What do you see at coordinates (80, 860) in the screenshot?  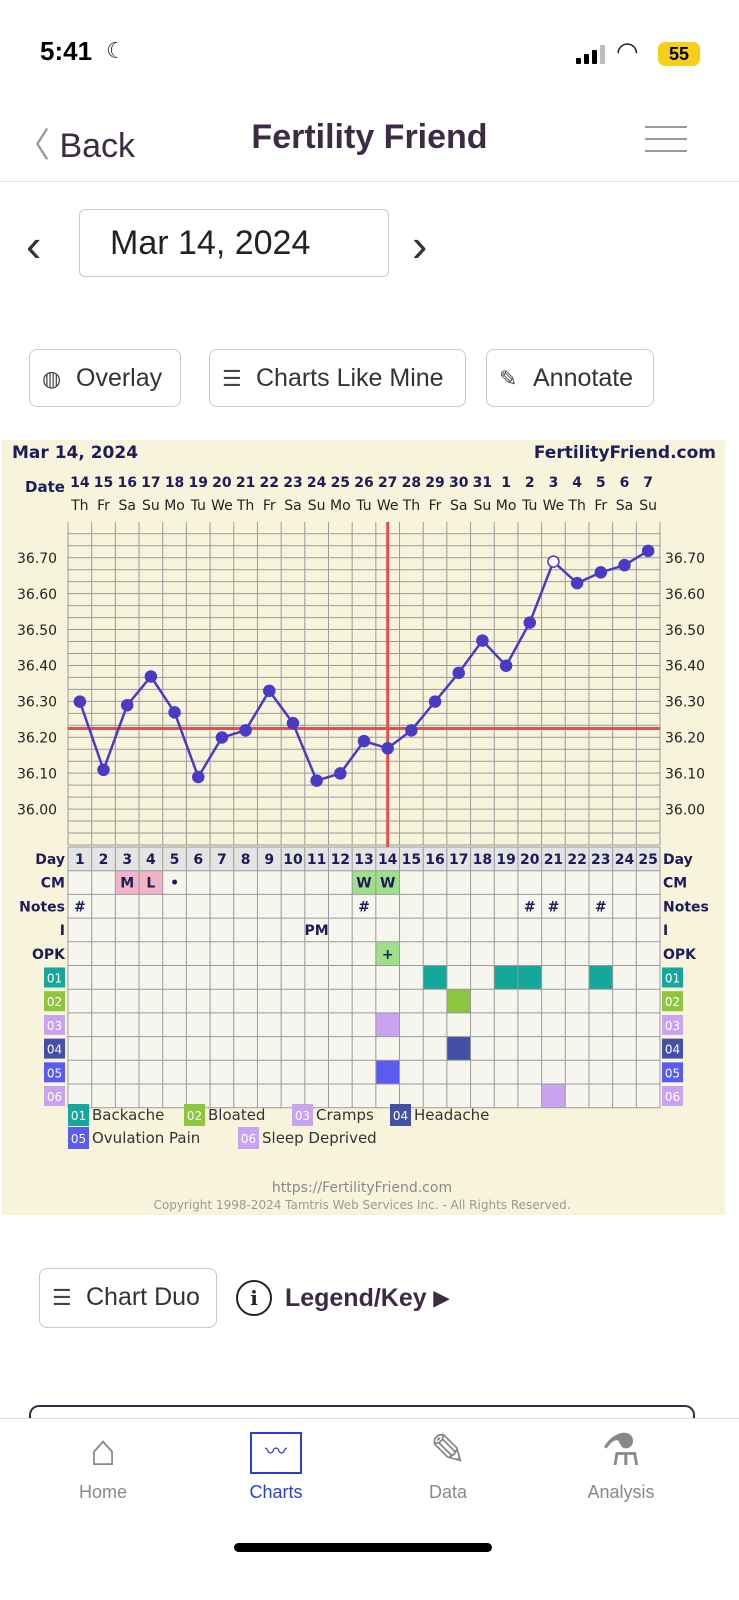 I see `cycle-day-tick: 1` at bounding box center [80, 860].